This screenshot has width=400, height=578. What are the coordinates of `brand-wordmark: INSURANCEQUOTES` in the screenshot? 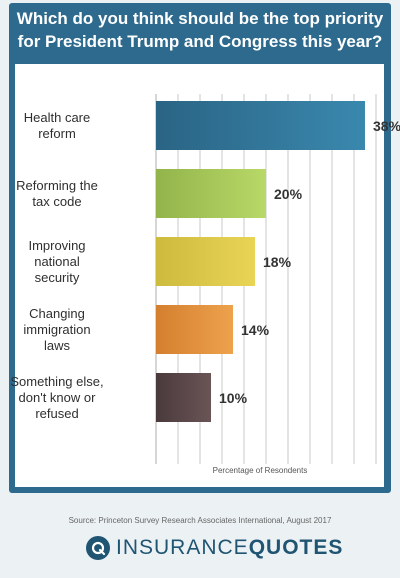 It's located at (229, 548).